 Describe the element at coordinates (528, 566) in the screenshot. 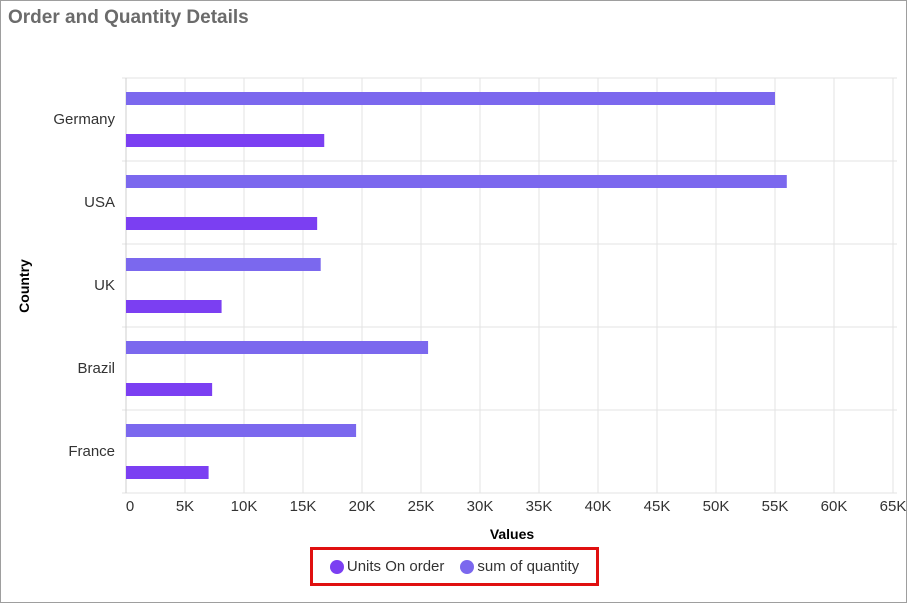

I see `legend-label: sum of quantity` at that location.